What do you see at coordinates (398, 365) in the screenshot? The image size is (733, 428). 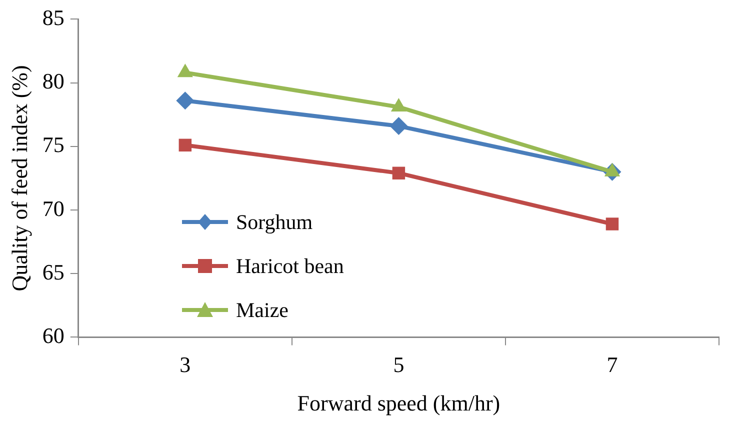 I see `x-tick-label: 5` at bounding box center [398, 365].